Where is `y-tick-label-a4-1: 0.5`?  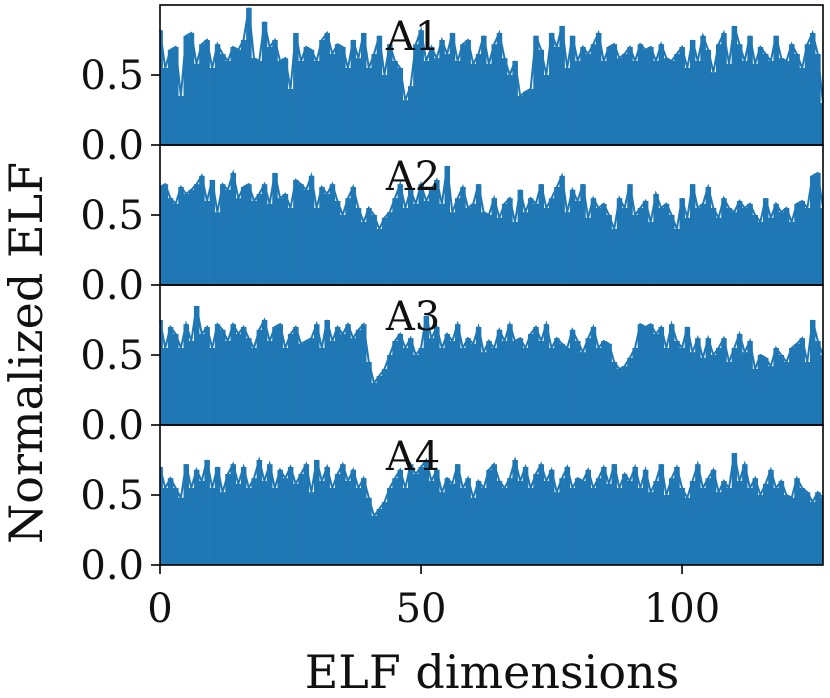 y-tick-label-a4-1: 0.5 is located at coordinates (112, 496).